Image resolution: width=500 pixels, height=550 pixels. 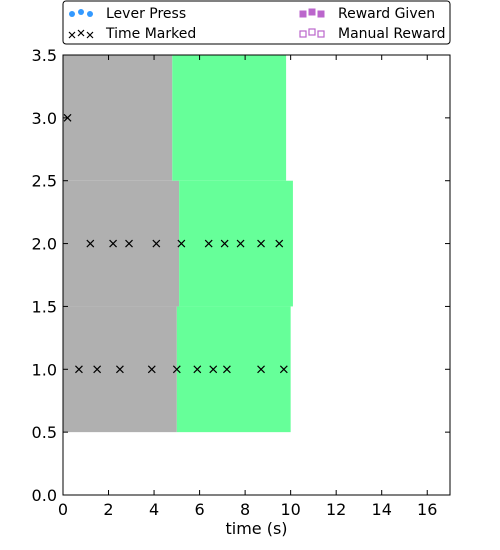 I want to click on legend-entry: Time Marked, so click(x=132, y=34).